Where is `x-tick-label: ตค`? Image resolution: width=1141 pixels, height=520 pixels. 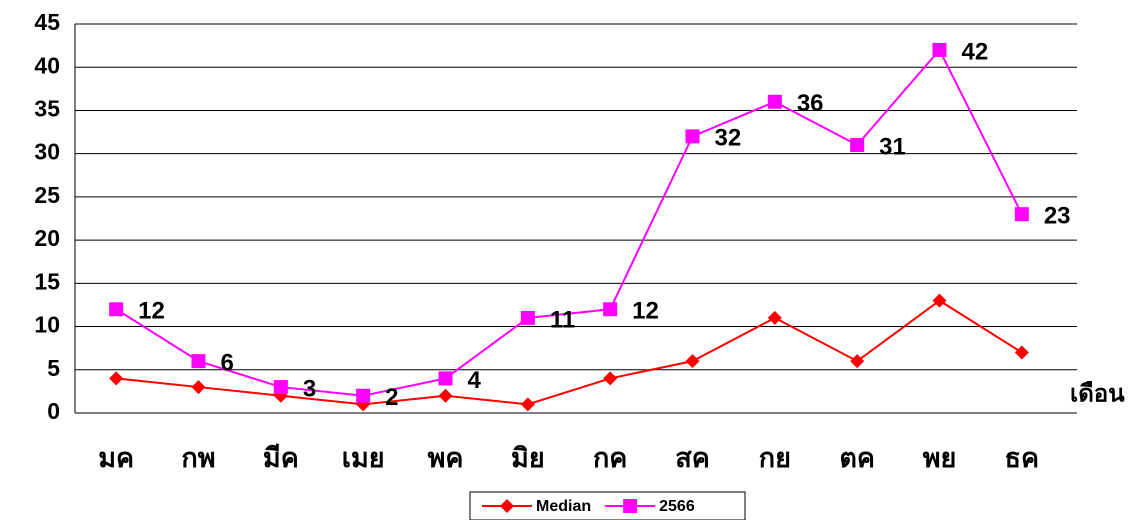
x-tick-label: ตค is located at coordinates (857, 458).